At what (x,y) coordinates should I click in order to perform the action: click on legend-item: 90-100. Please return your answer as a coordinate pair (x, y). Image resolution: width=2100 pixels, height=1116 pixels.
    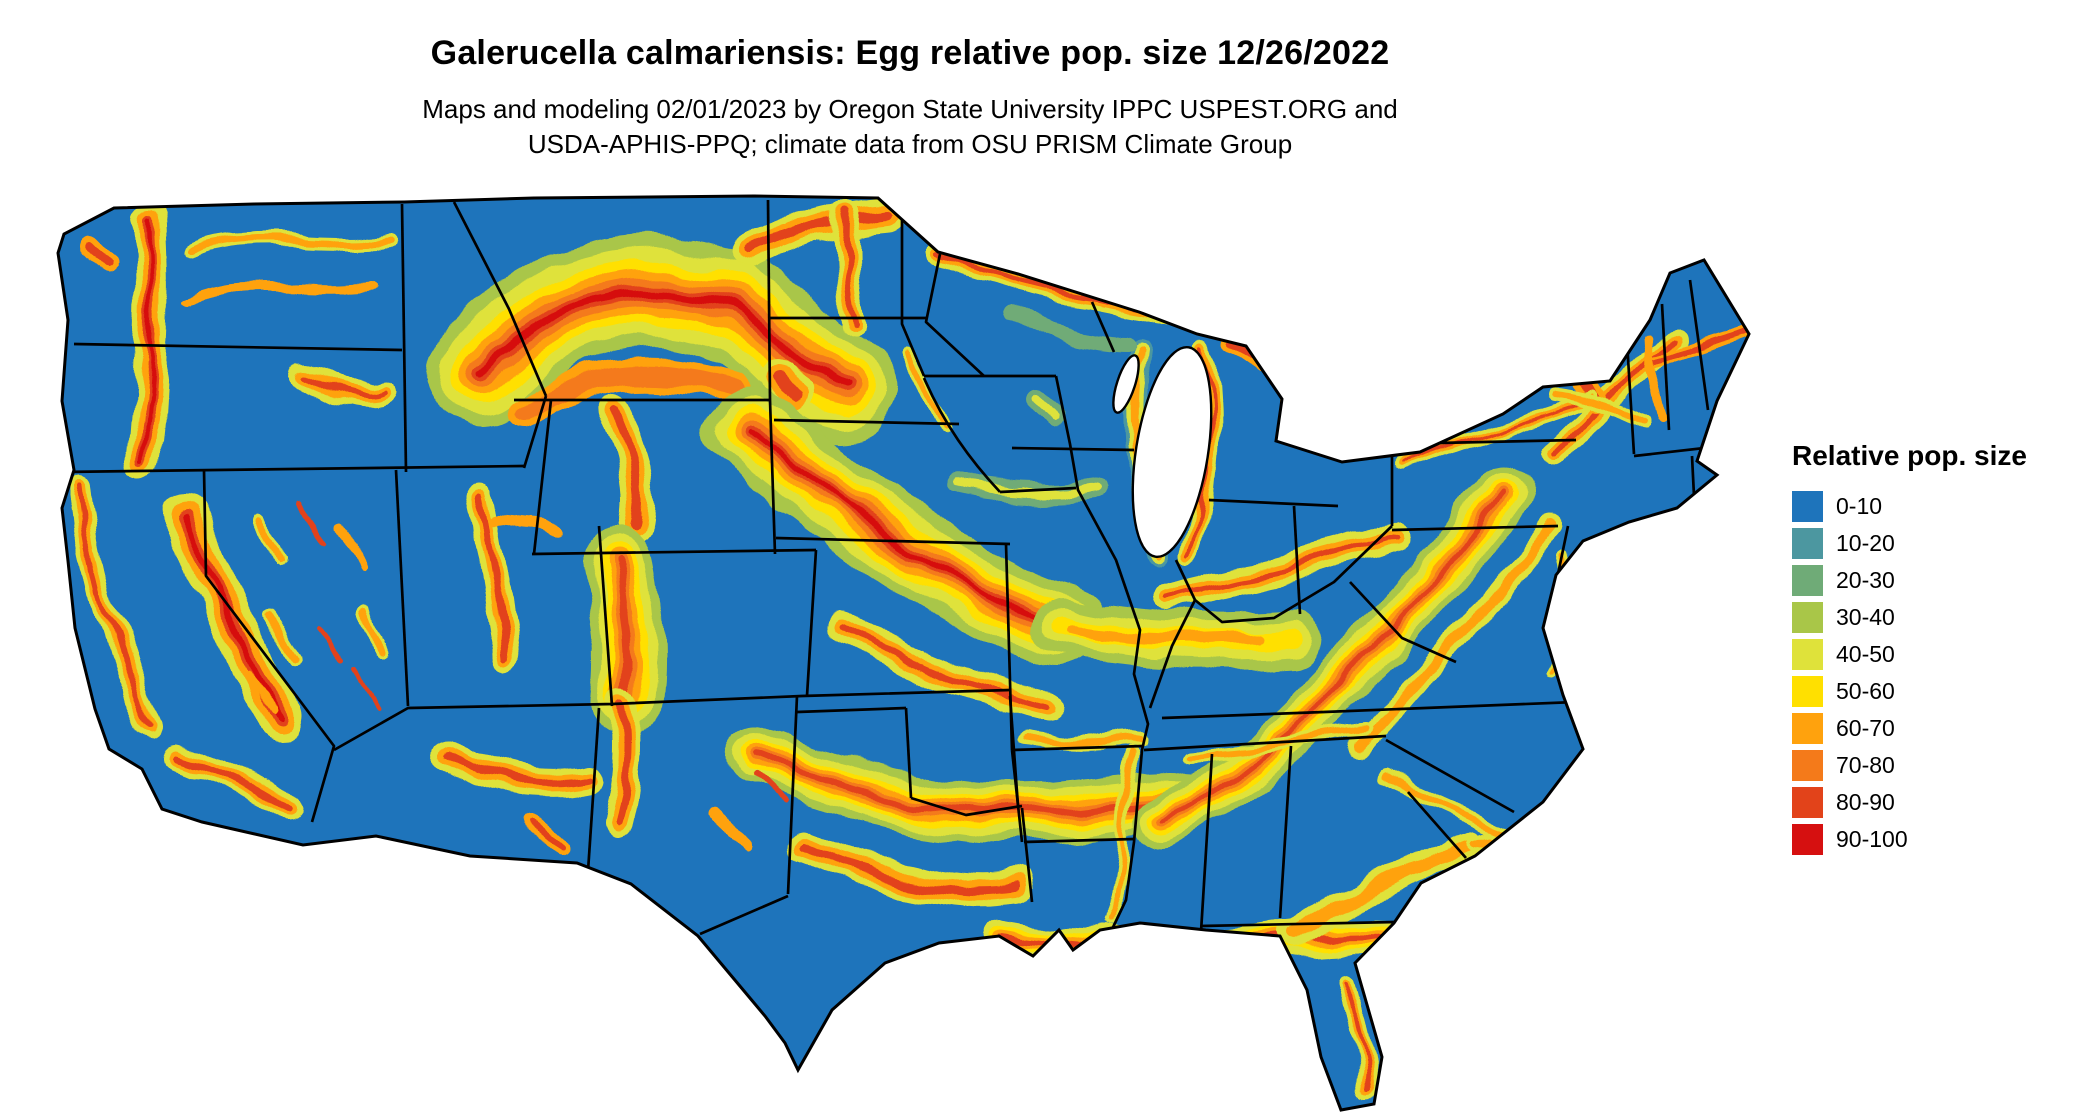
    Looking at the image, I should click on (1942, 839).